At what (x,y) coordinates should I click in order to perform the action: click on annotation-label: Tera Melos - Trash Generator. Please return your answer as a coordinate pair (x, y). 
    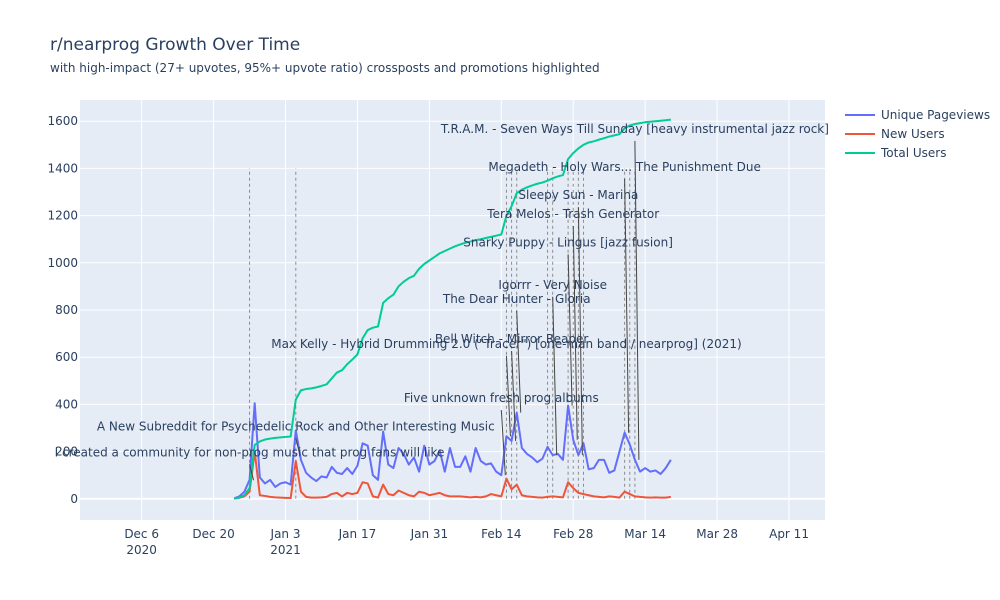
    Looking at the image, I should click on (572, 214).